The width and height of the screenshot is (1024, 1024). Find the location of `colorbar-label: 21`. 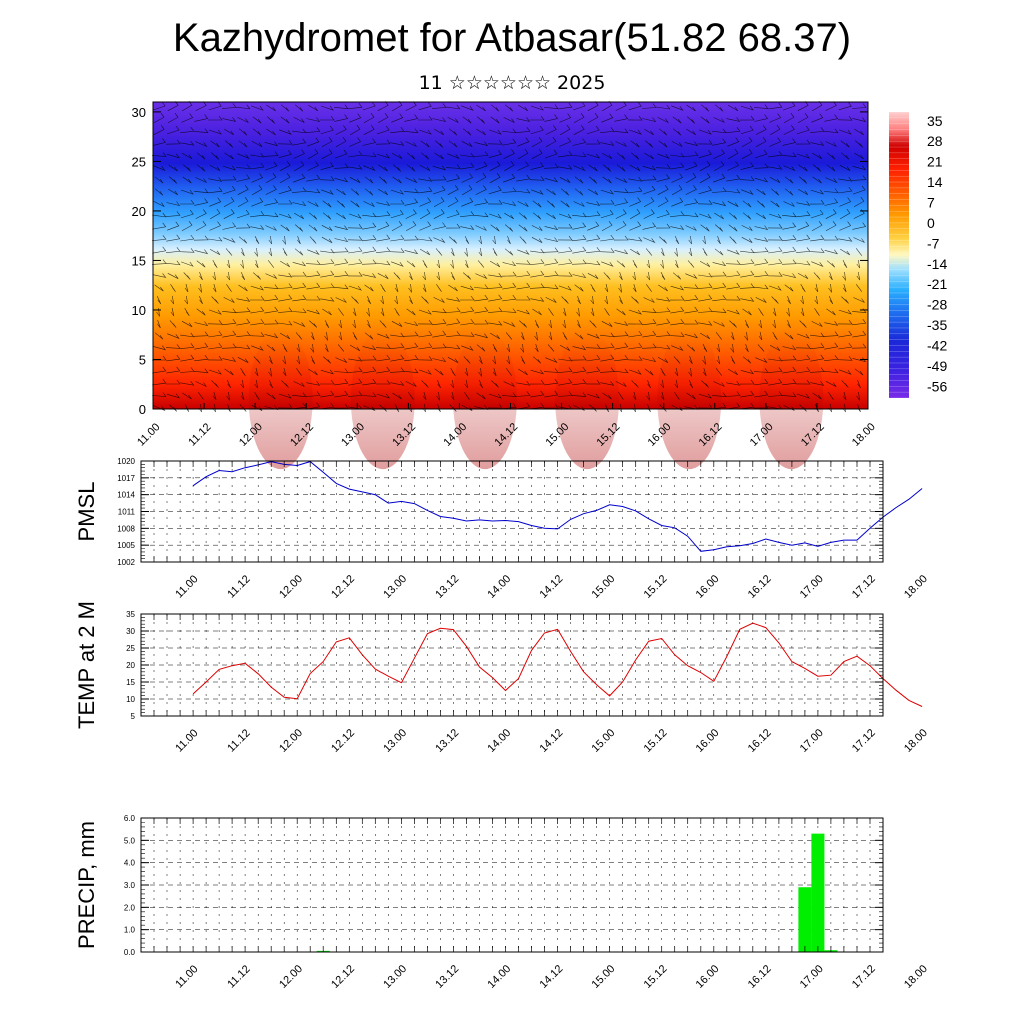

colorbar-label: 21 is located at coordinates (935, 162).